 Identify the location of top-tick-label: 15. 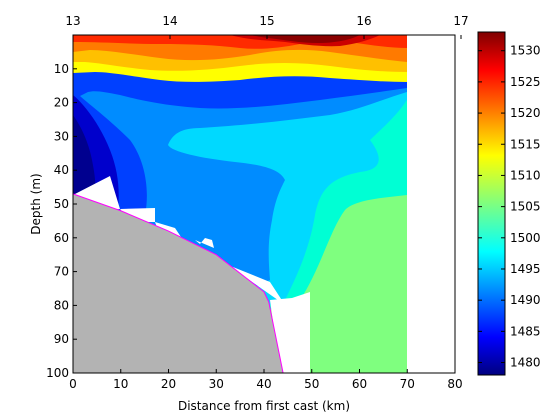
(266, 21).